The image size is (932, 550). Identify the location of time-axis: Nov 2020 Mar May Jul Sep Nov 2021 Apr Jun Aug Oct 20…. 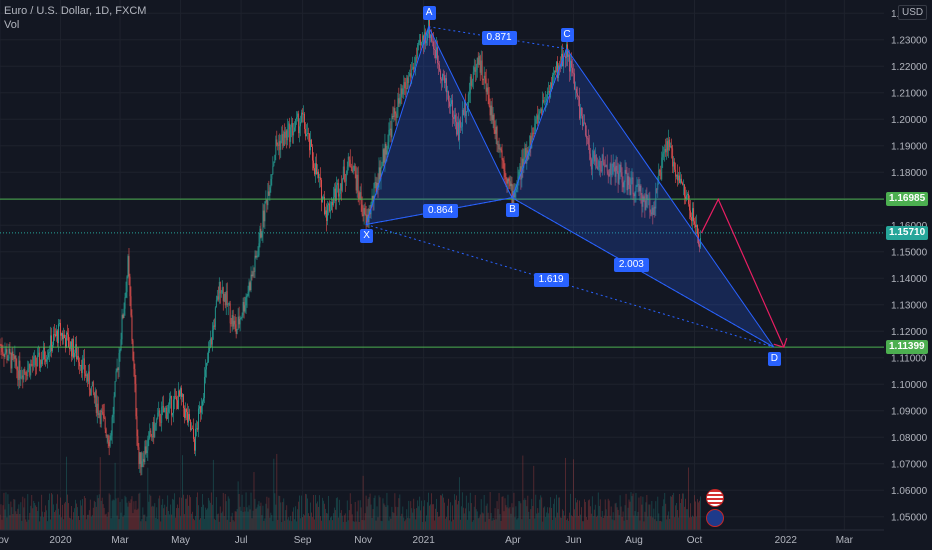
(442, 537).